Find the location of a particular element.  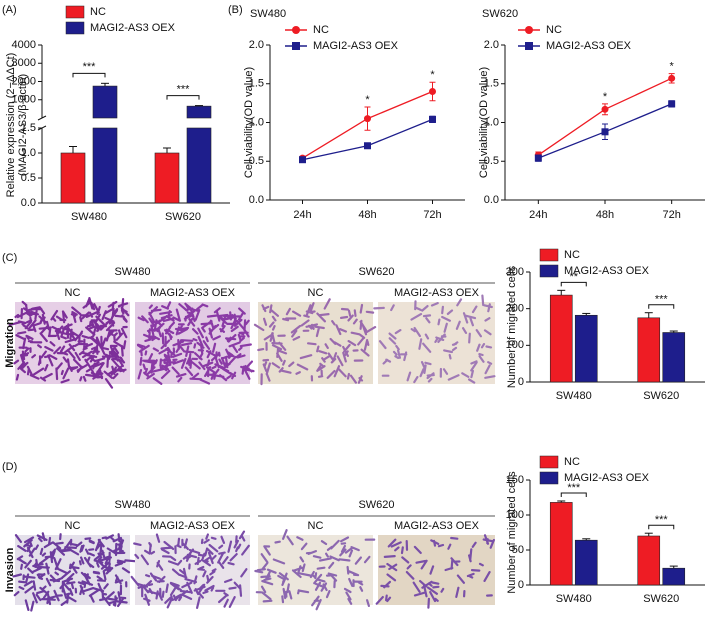

y-tick-label: 50 is located at coordinates (518, 550).